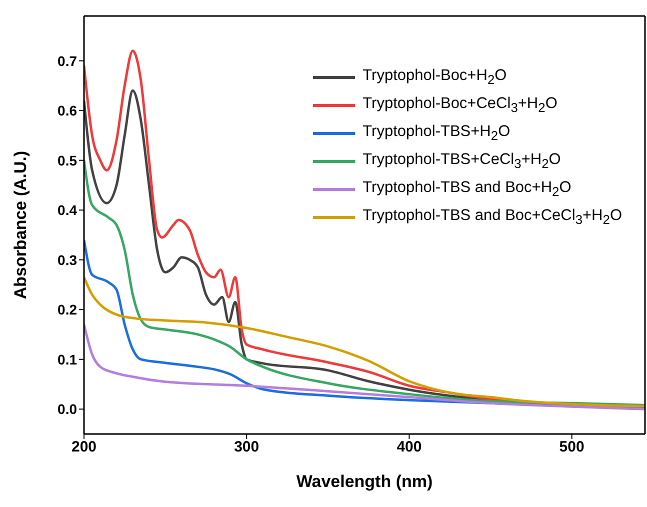 The width and height of the screenshot is (647, 507). I want to click on y-axis-title: Absorbance (A.U.), so click(20, 225).